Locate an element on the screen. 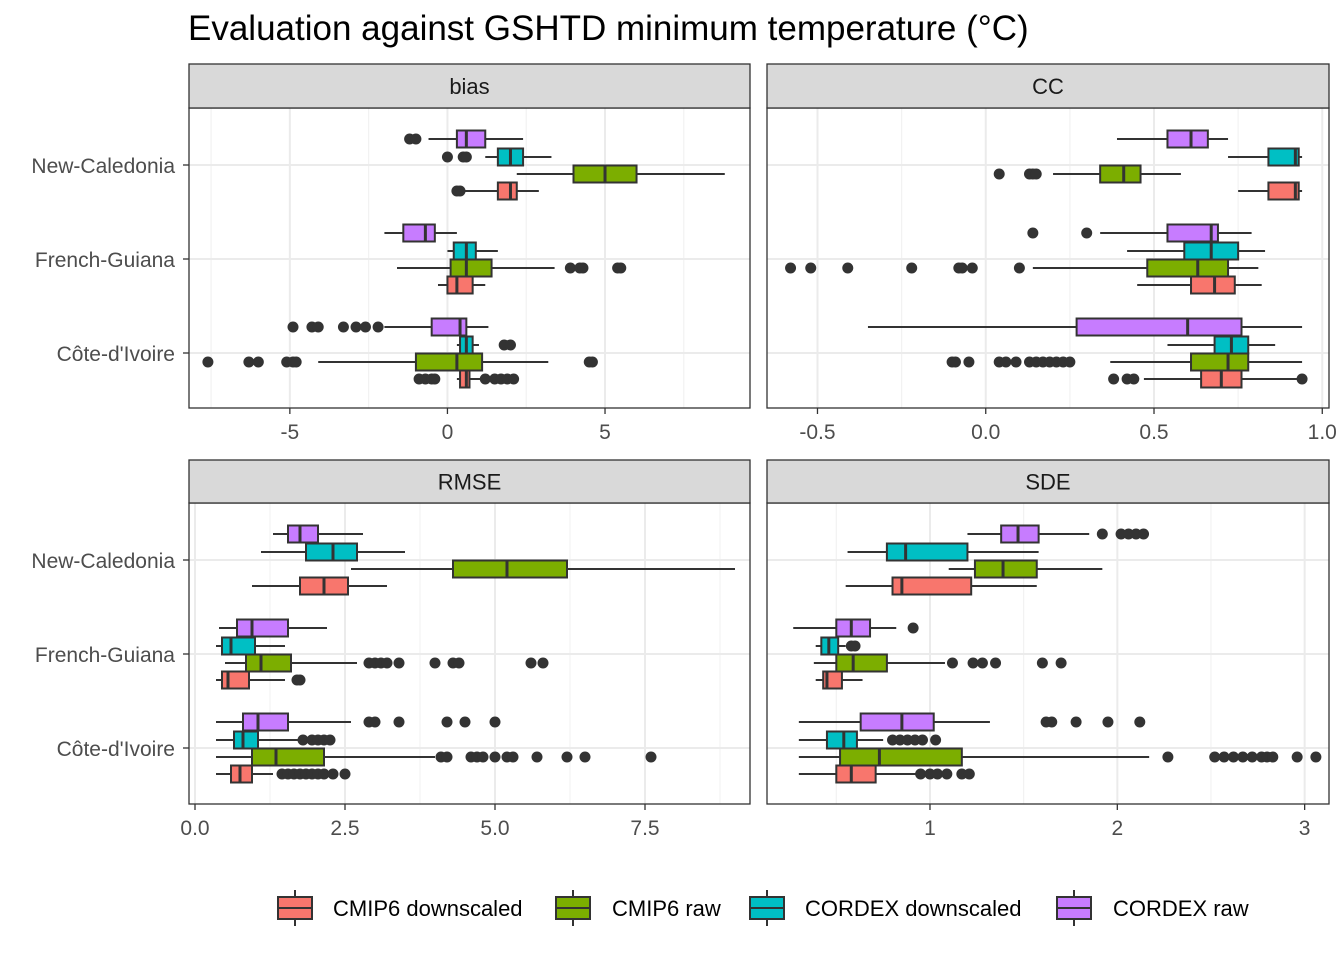 This screenshot has width=1344, height=965. legend-item-cordex-downscaled: CORDEX downscaled is located at coordinates (885, 908).